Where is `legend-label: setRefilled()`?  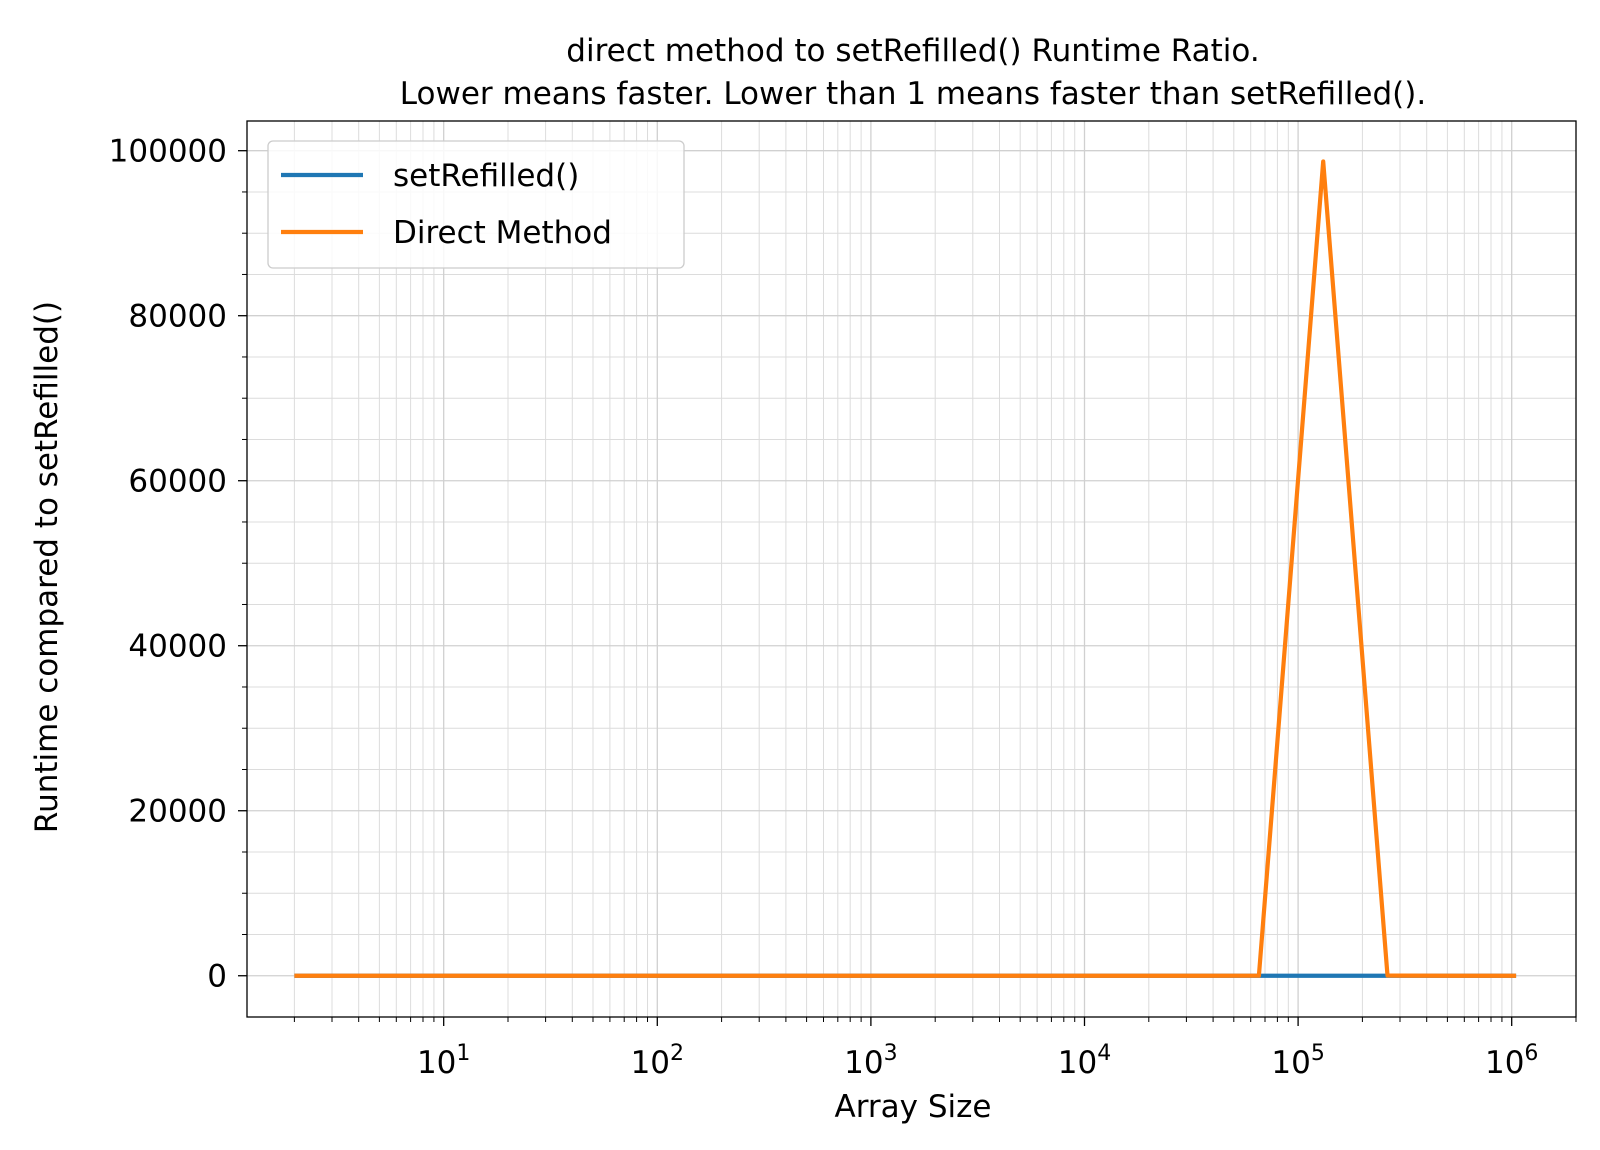
legend-label: setRefilled() is located at coordinates (486, 176).